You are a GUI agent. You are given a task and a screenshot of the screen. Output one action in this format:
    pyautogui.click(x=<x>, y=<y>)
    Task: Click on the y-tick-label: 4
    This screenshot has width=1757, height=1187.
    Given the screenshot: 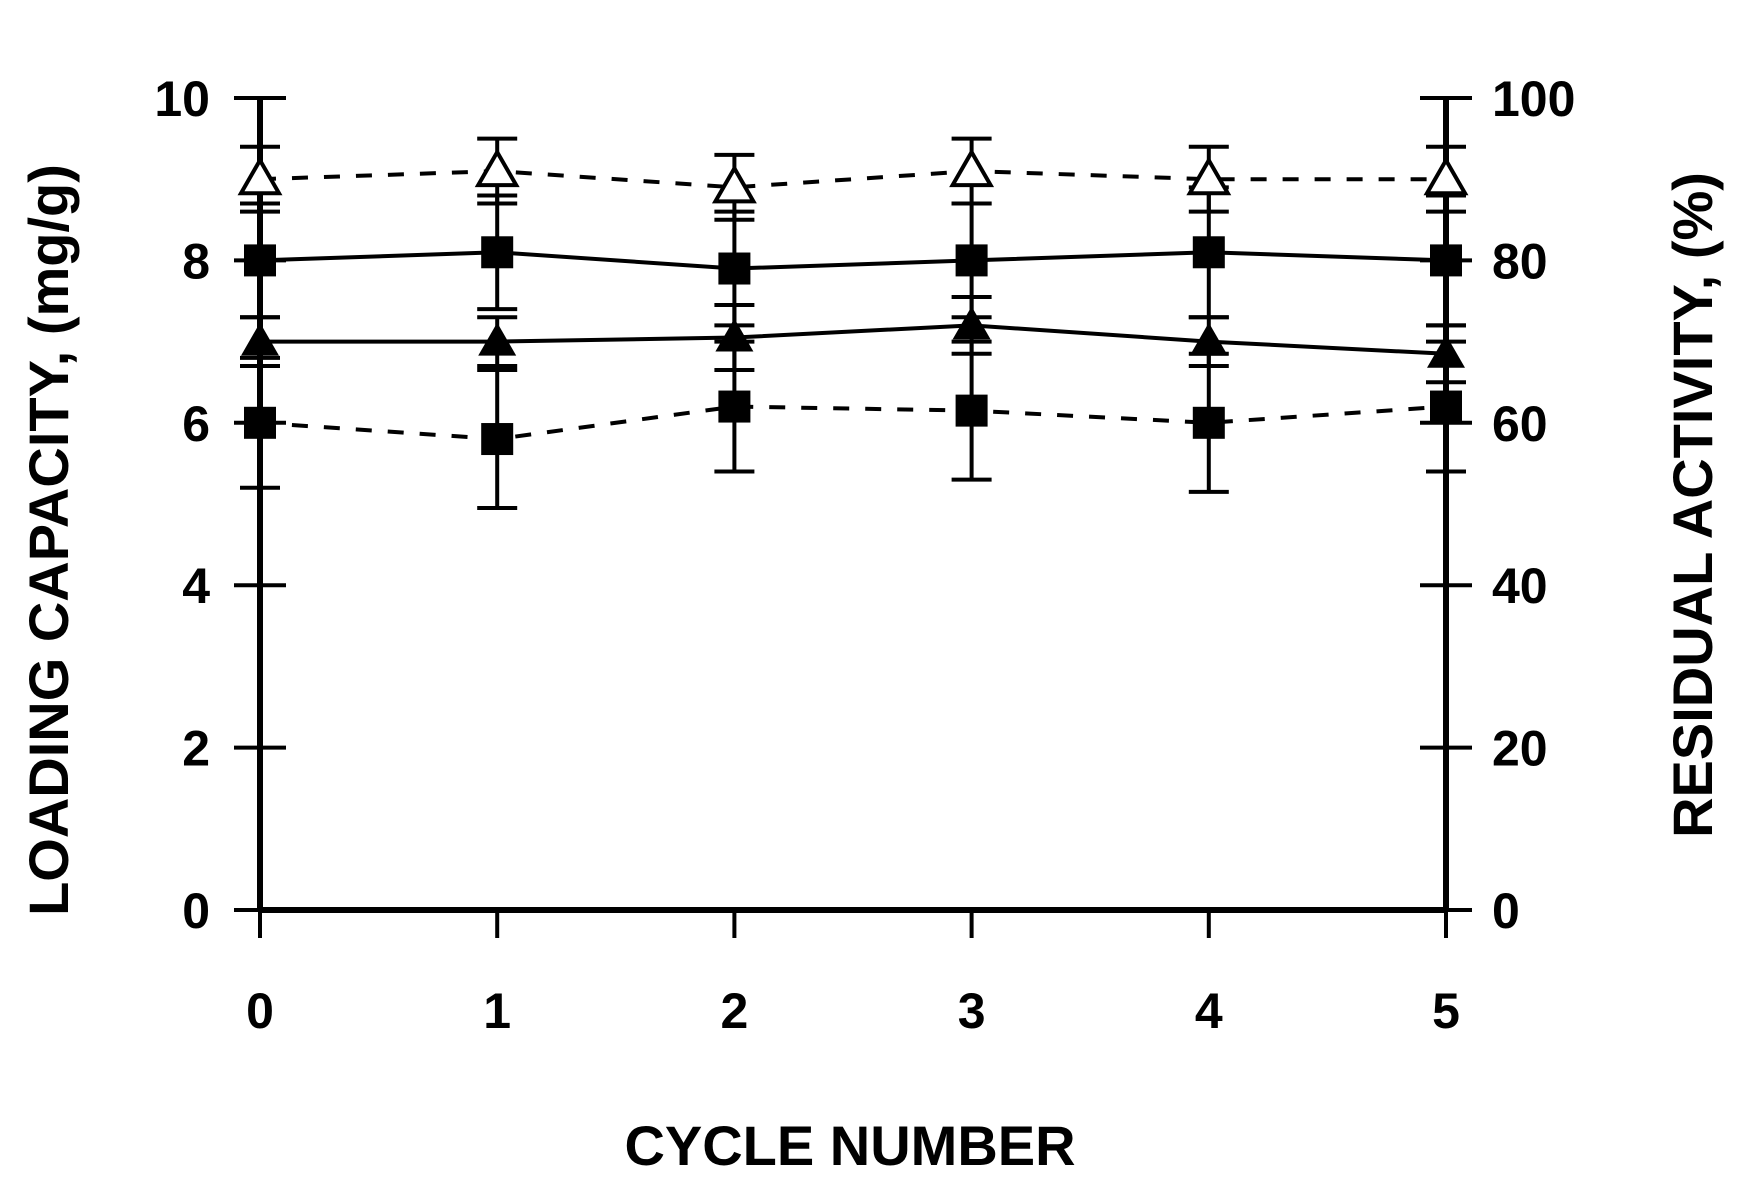 What is the action you would take?
    pyautogui.click(x=196, y=586)
    